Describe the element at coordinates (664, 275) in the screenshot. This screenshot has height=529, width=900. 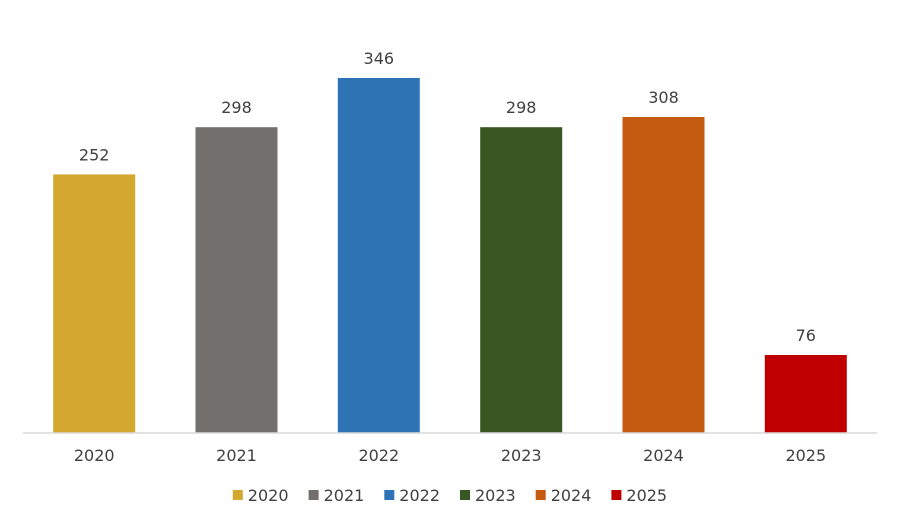
I see `bar-2024` at that location.